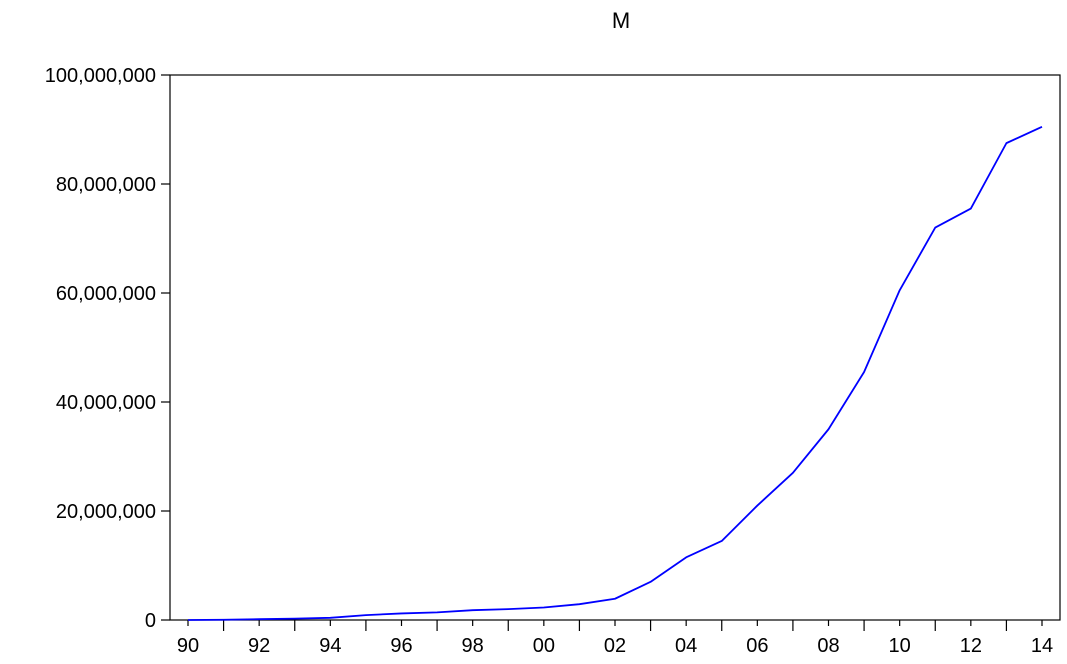 This screenshot has height=664, width=1067. What do you see at coordinates (900, 646) in the screenshot?
I see `x-tick-label: 10` at bounding box center [900, 646].